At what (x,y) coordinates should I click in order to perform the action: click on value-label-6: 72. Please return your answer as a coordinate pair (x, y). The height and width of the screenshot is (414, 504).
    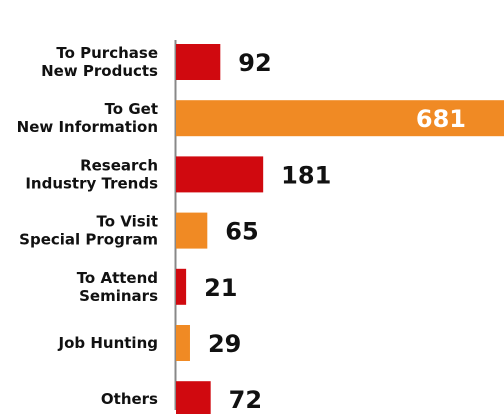
    Looking at the image, I should click on (245, 400).